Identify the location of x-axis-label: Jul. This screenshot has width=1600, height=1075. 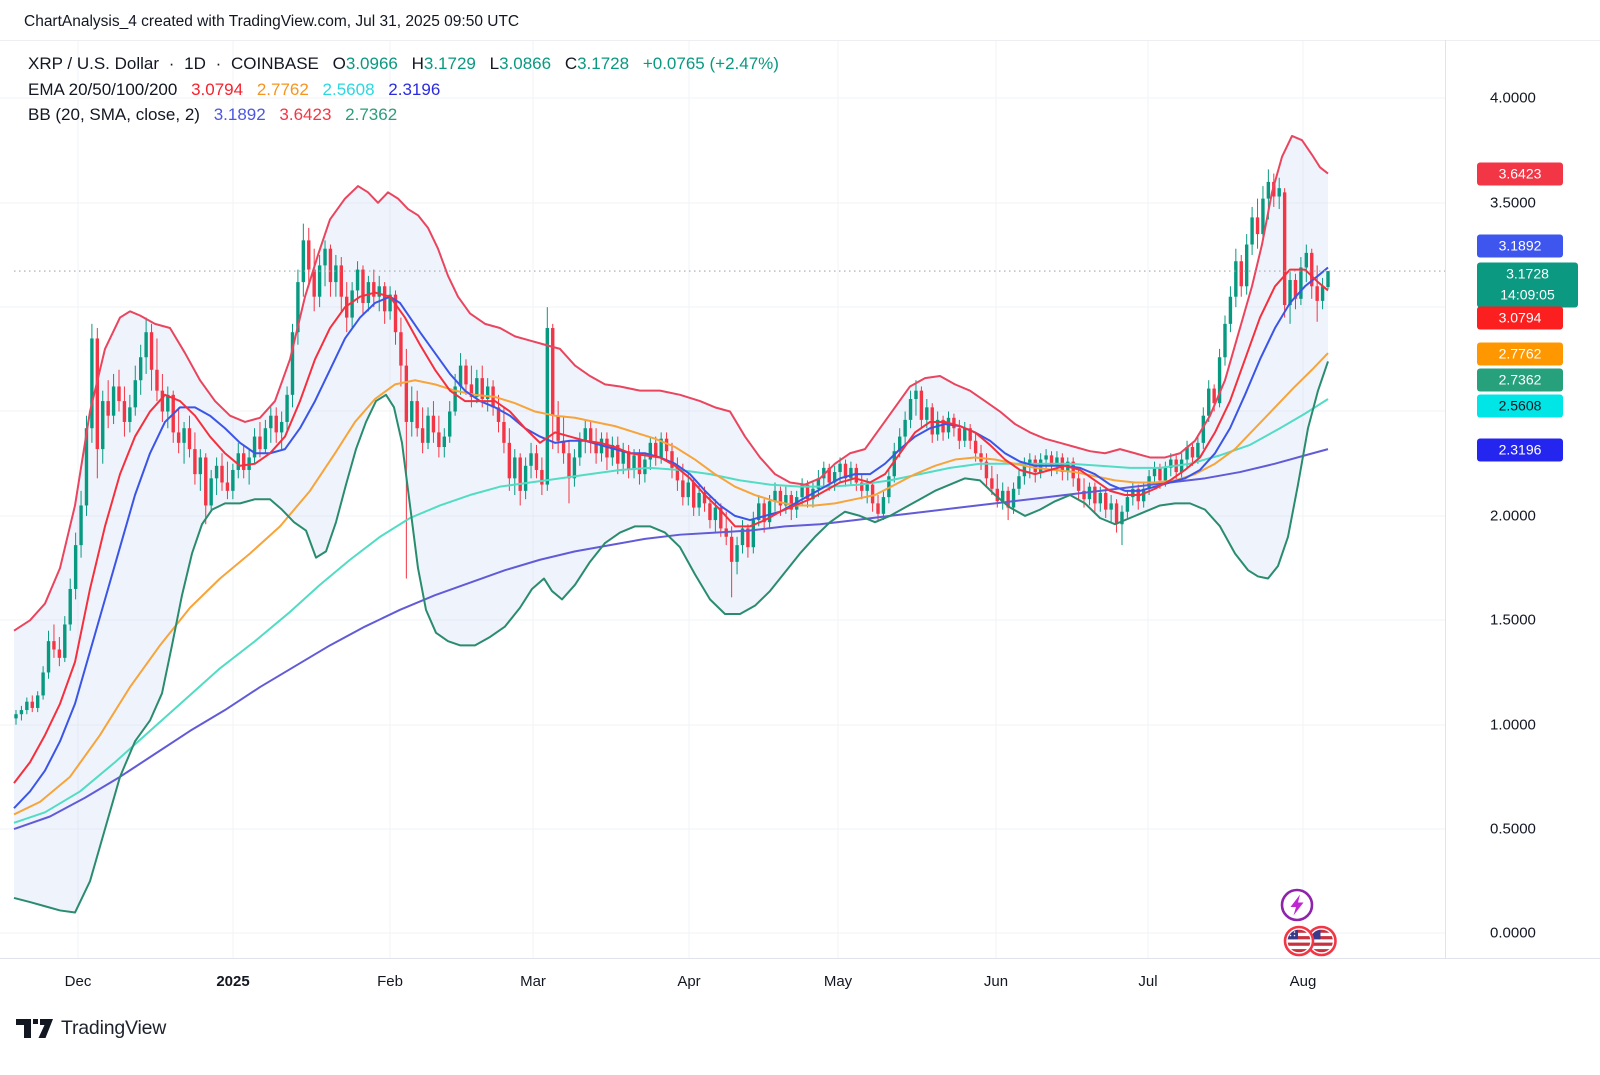
(1148, 981).